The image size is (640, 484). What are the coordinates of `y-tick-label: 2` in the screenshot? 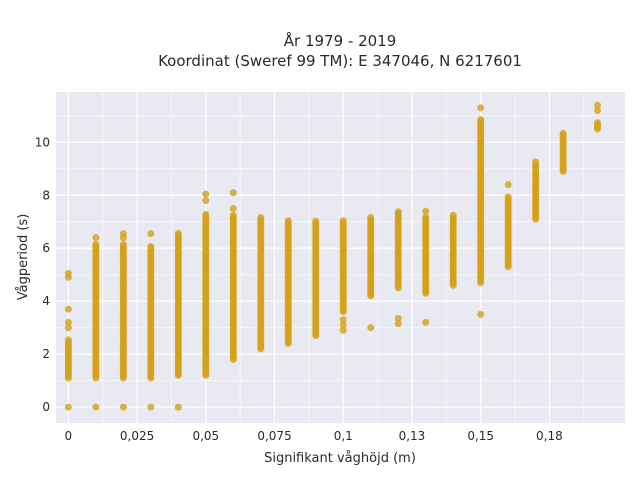 It's located at (46, 354).